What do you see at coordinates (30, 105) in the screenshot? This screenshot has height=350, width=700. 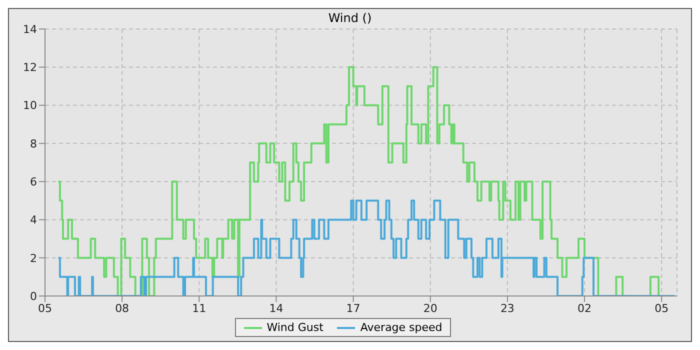 I see `y-tick-label: 10` at bounding box center [30, 105].